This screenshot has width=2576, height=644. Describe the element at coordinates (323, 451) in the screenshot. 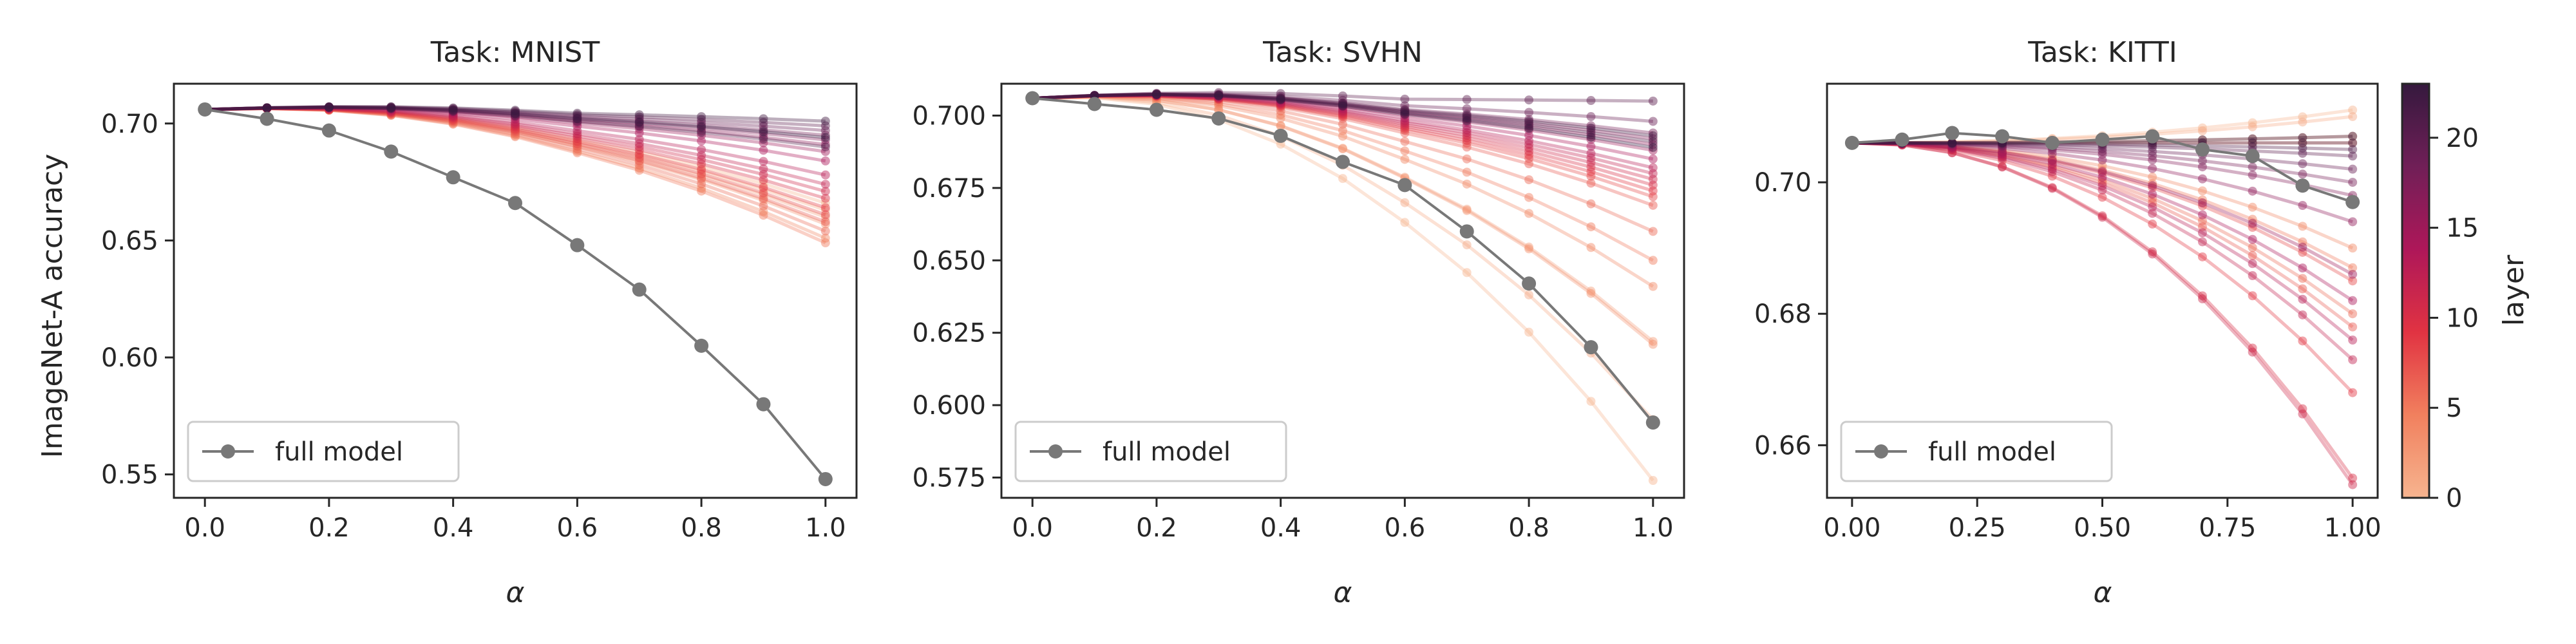

I see `legend: full model` at that location.